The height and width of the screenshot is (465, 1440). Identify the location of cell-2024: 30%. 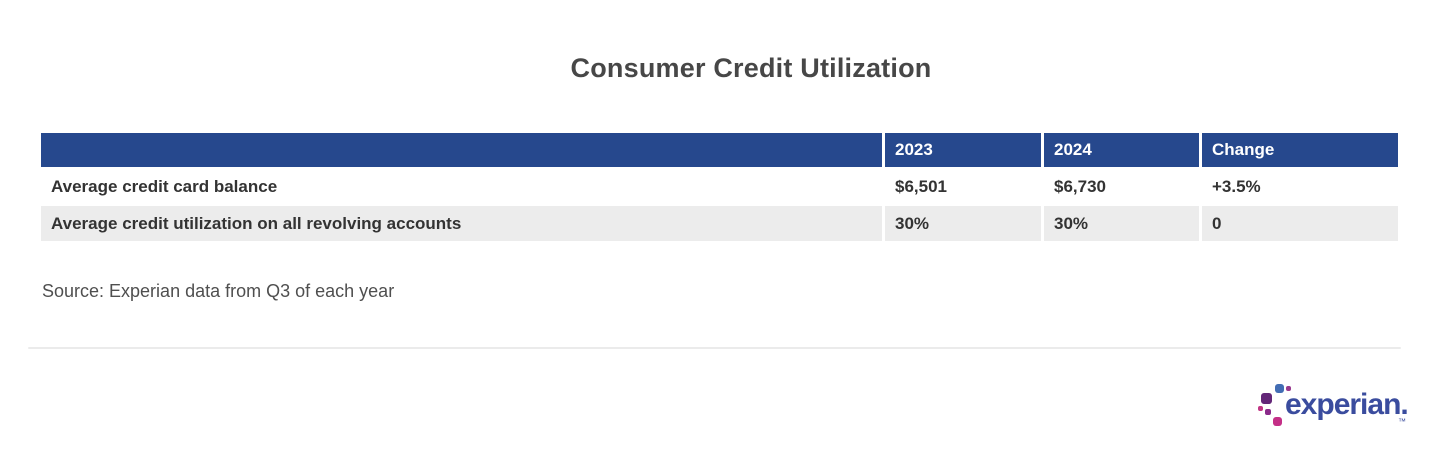
(1121, 223).